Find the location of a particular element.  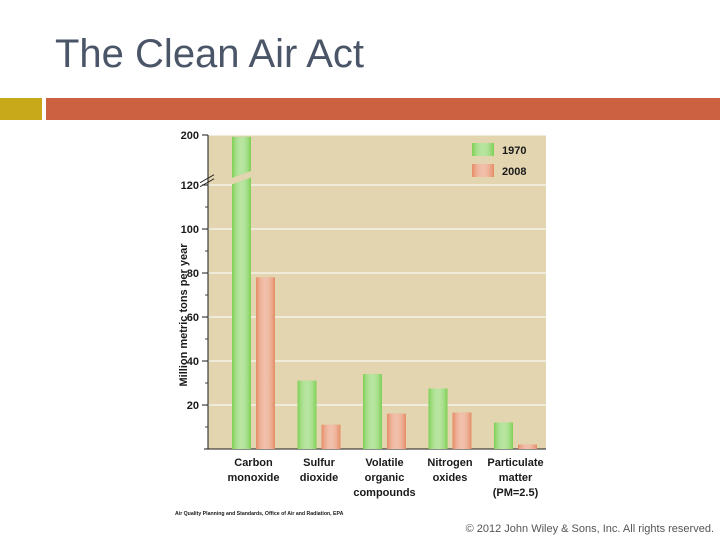

y-tick-label: 120 is located at coordinates (190, 186).